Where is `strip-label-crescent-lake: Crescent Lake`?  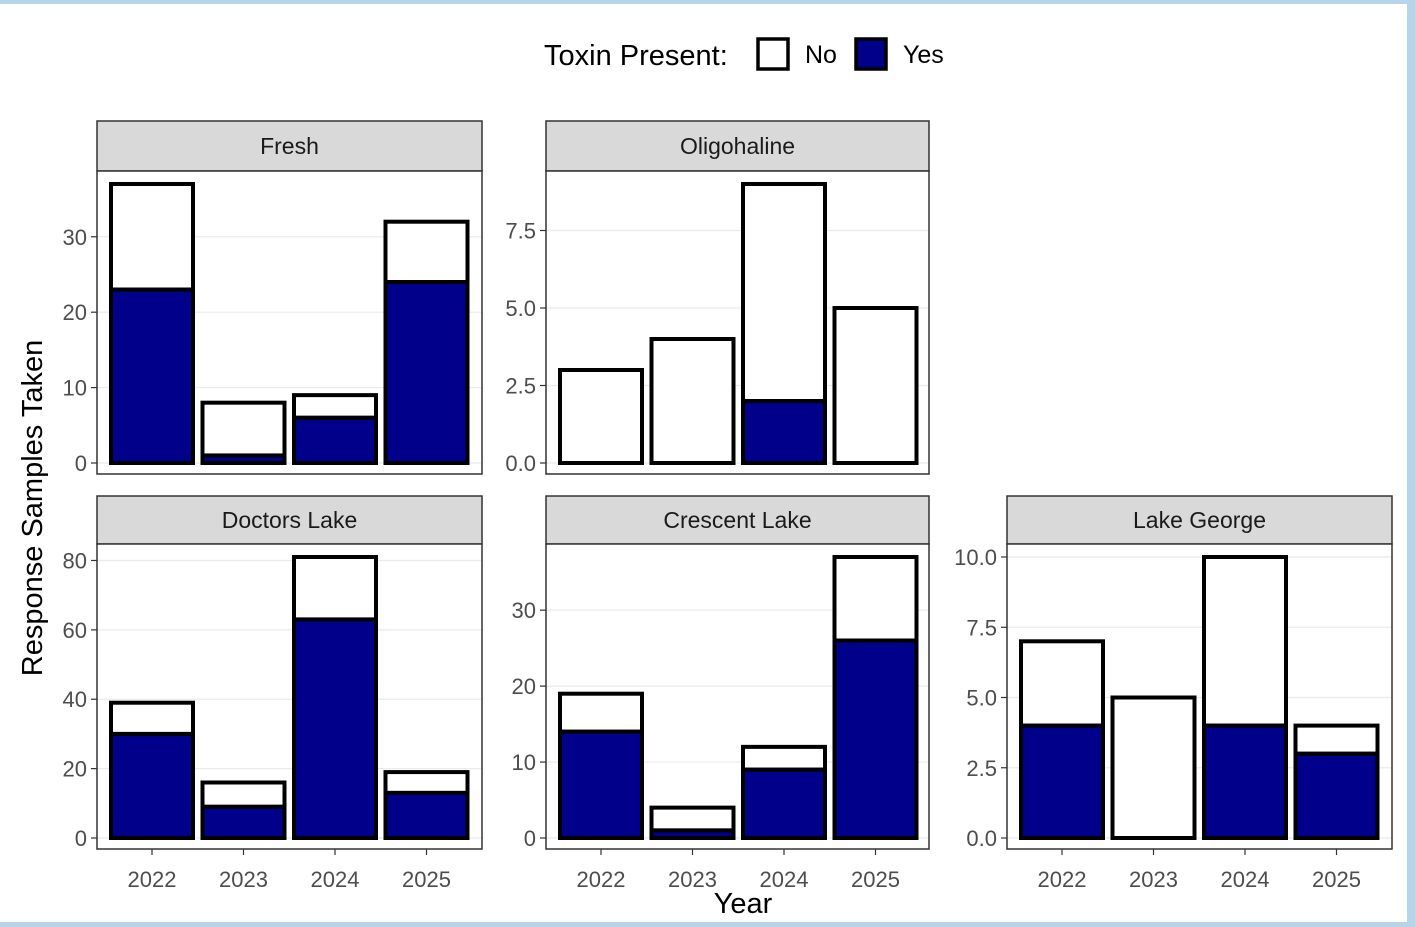 strip-label-crescent-lake: Crescent Lake is located at coordinates (737, 520).